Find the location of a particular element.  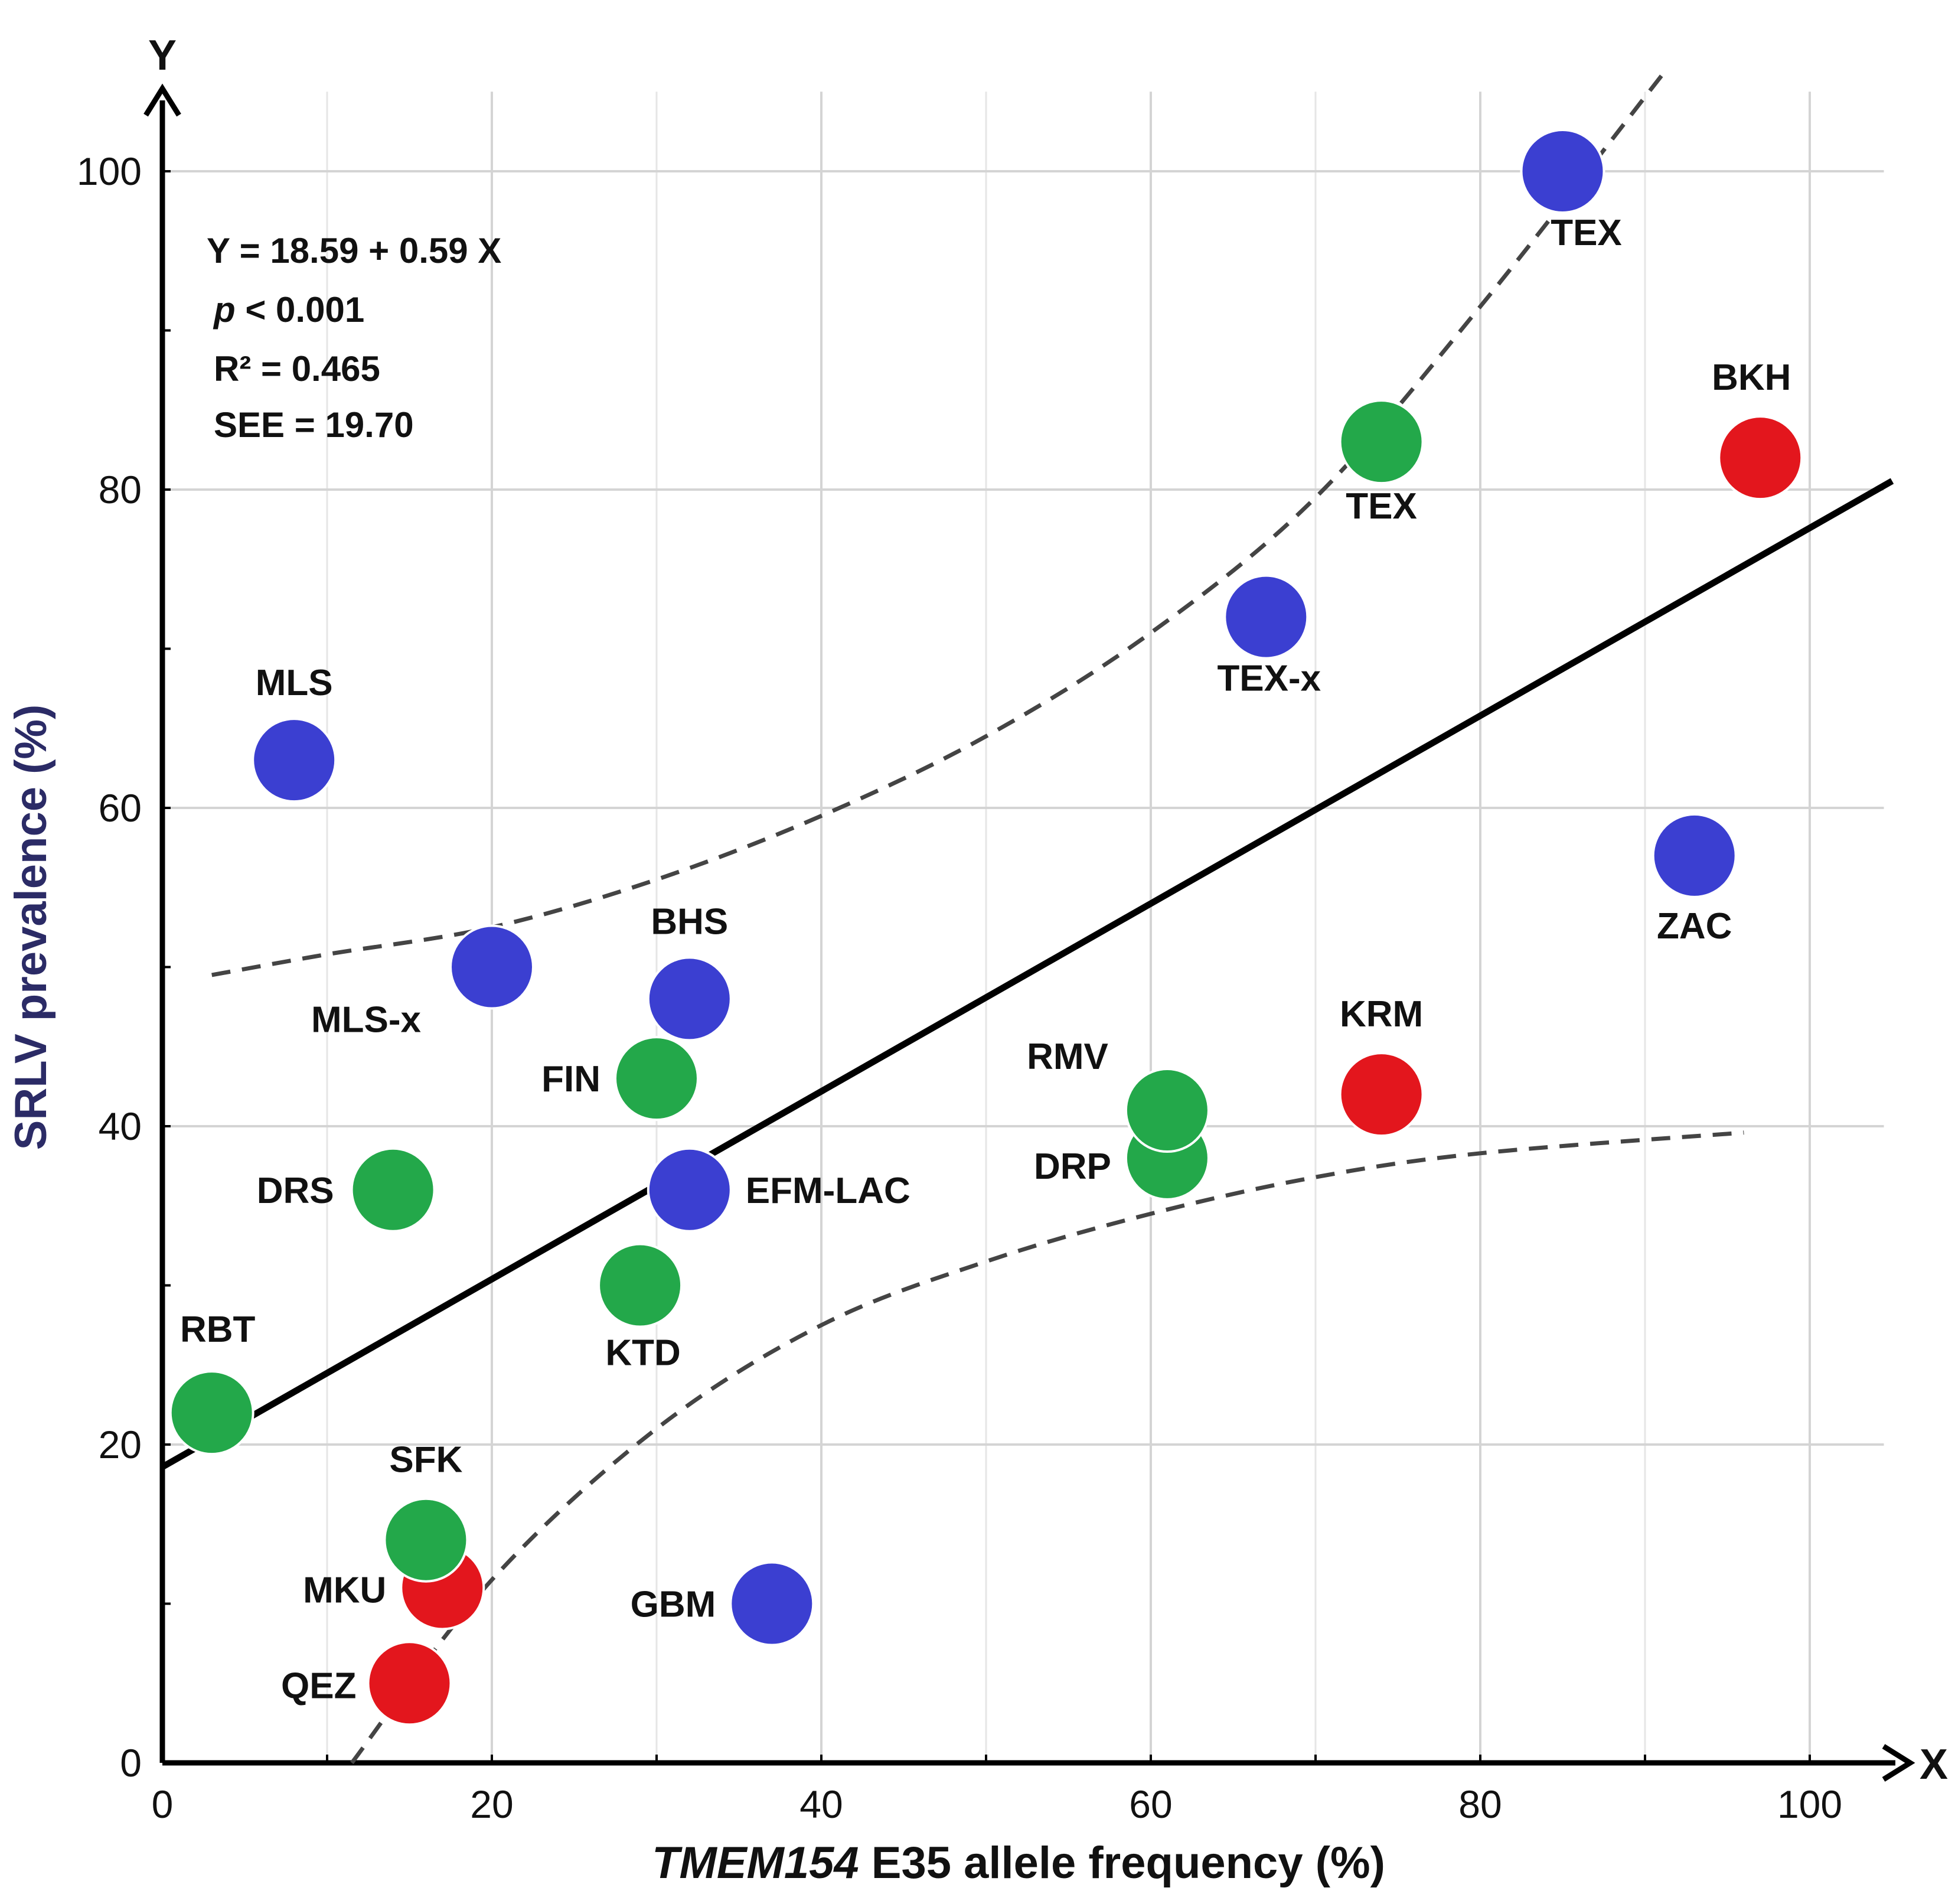

x-tick-label: 80 is located at coordinates (1480, 1804).